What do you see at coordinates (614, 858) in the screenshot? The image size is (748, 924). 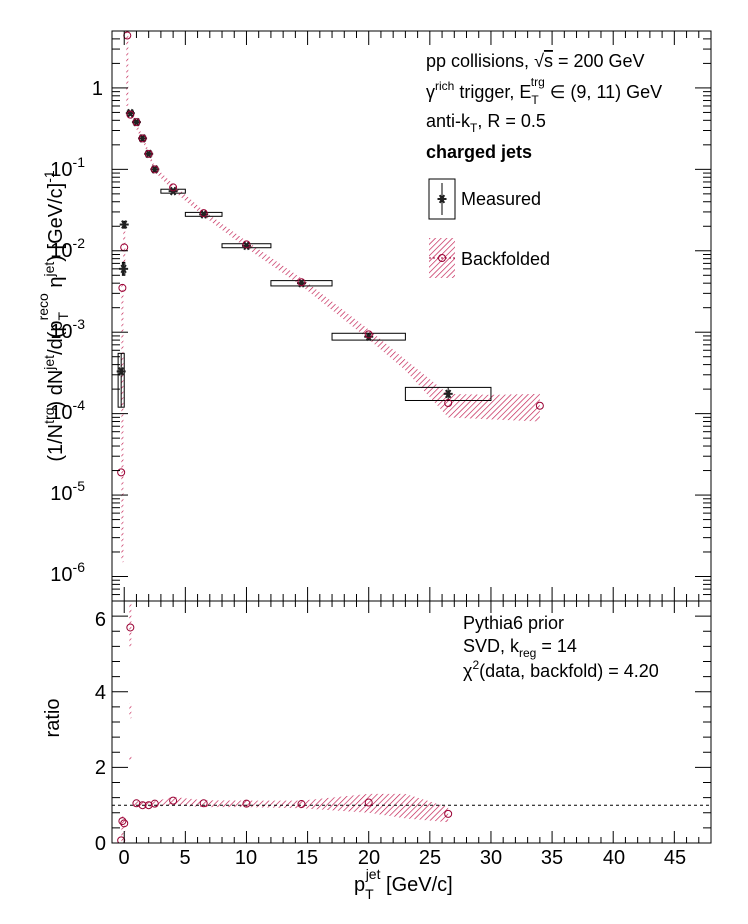 I see `x-tick-label-40: 40` at bounding box center [614, 858].